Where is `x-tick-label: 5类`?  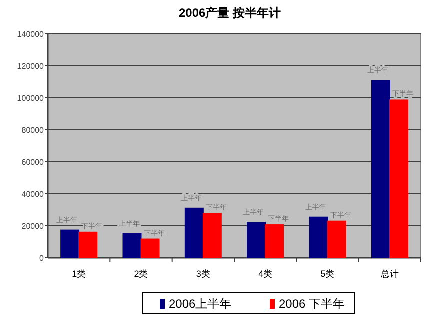
x-tick-label: 5类 is located at coordinates (327, 274).